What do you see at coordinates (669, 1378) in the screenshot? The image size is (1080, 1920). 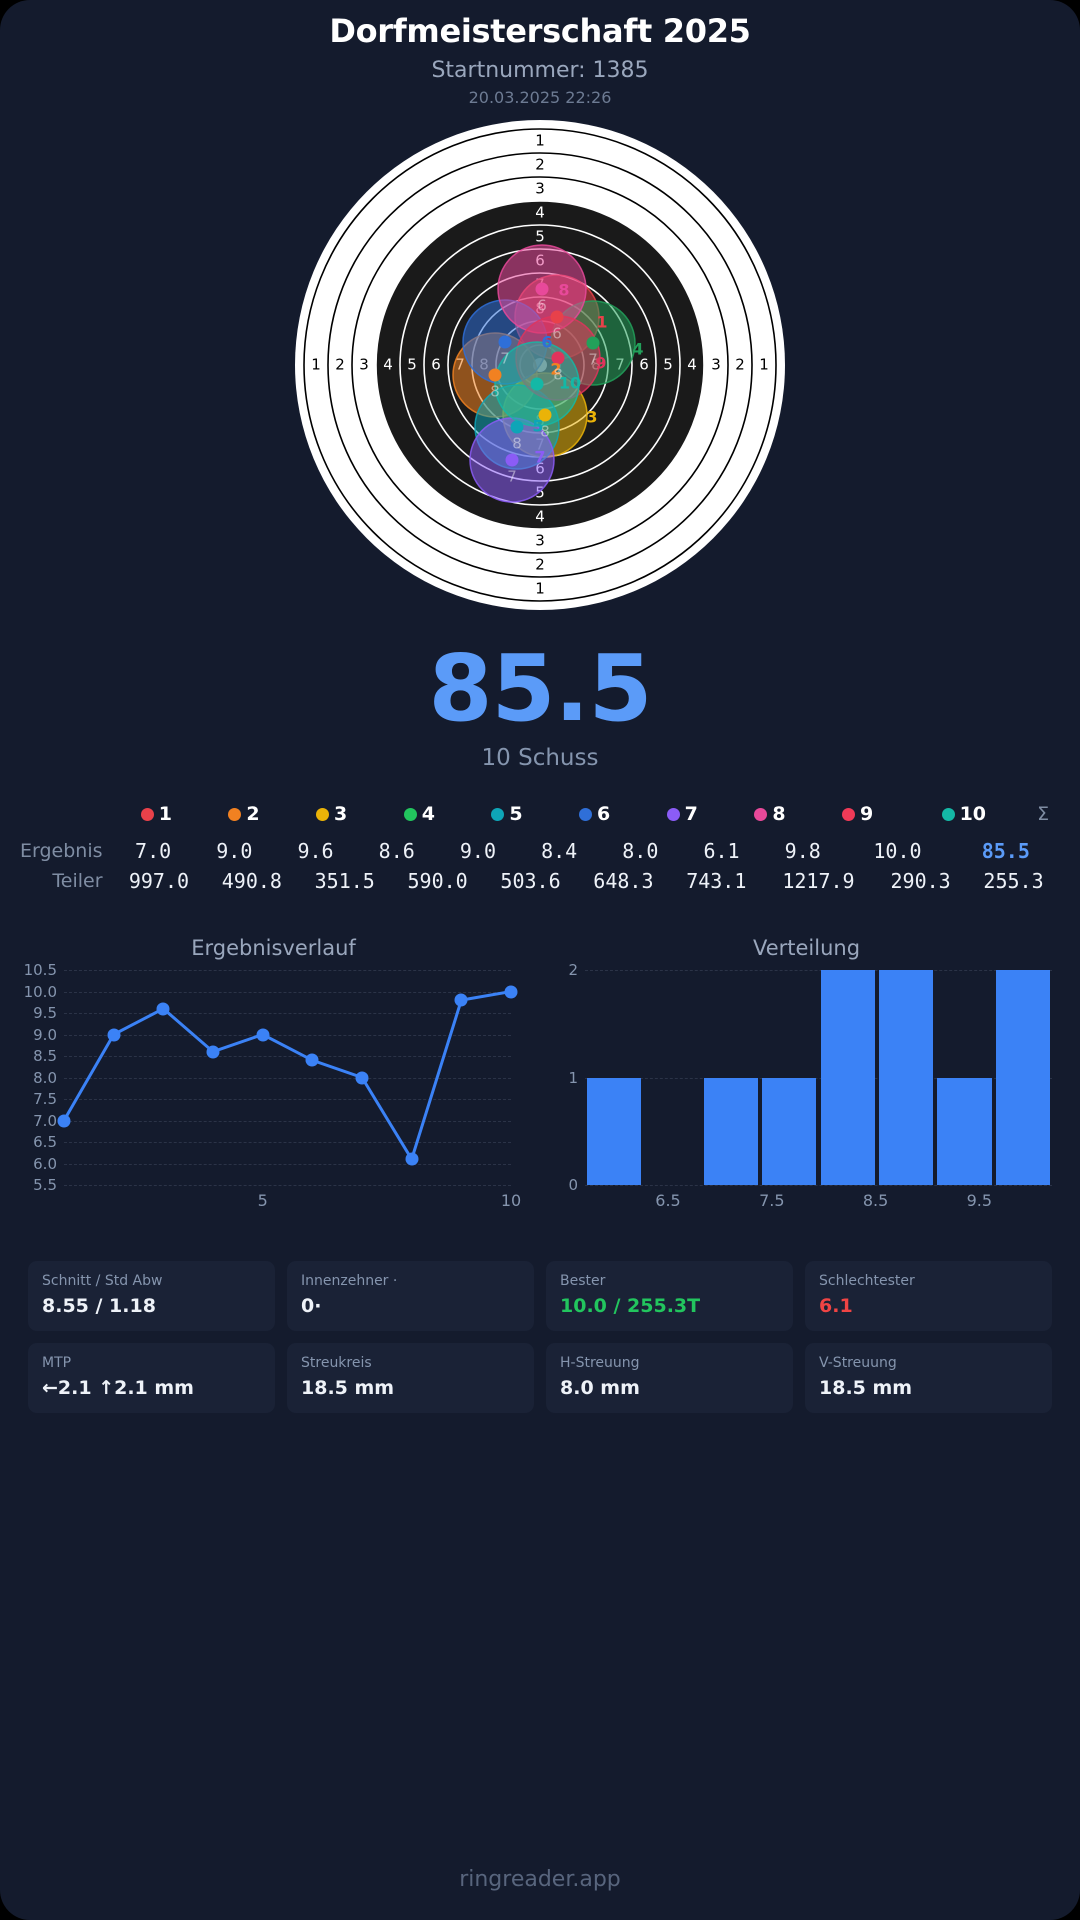 I see `stat-card: H-Streuung 8.0 mm` at bounding box center [669, 1378].